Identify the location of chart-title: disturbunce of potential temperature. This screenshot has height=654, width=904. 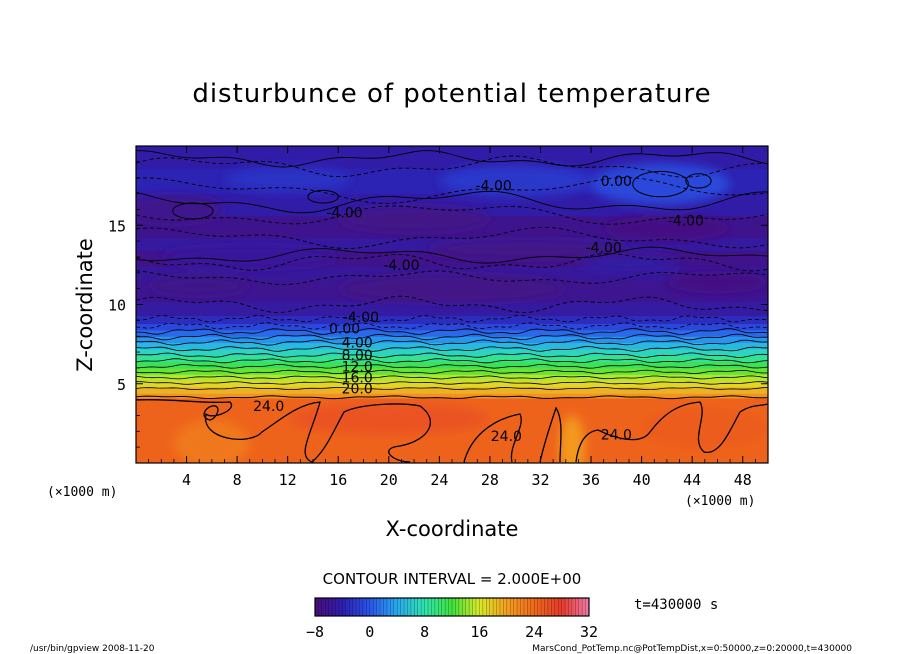
(451, 94).